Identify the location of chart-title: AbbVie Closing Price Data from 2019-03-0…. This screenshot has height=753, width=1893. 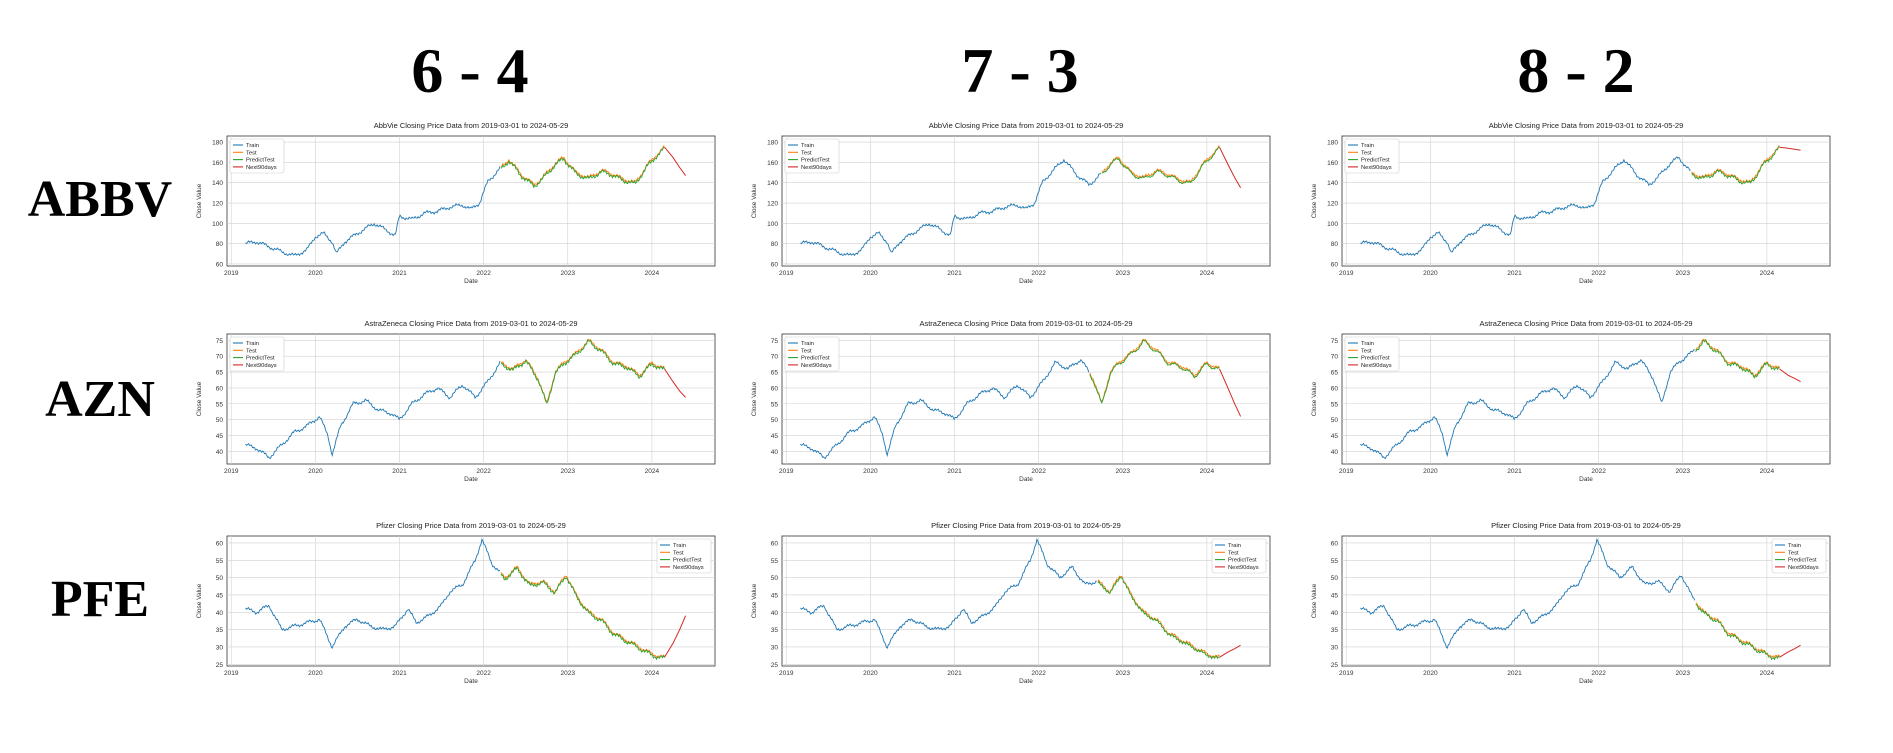
(1586, 125).